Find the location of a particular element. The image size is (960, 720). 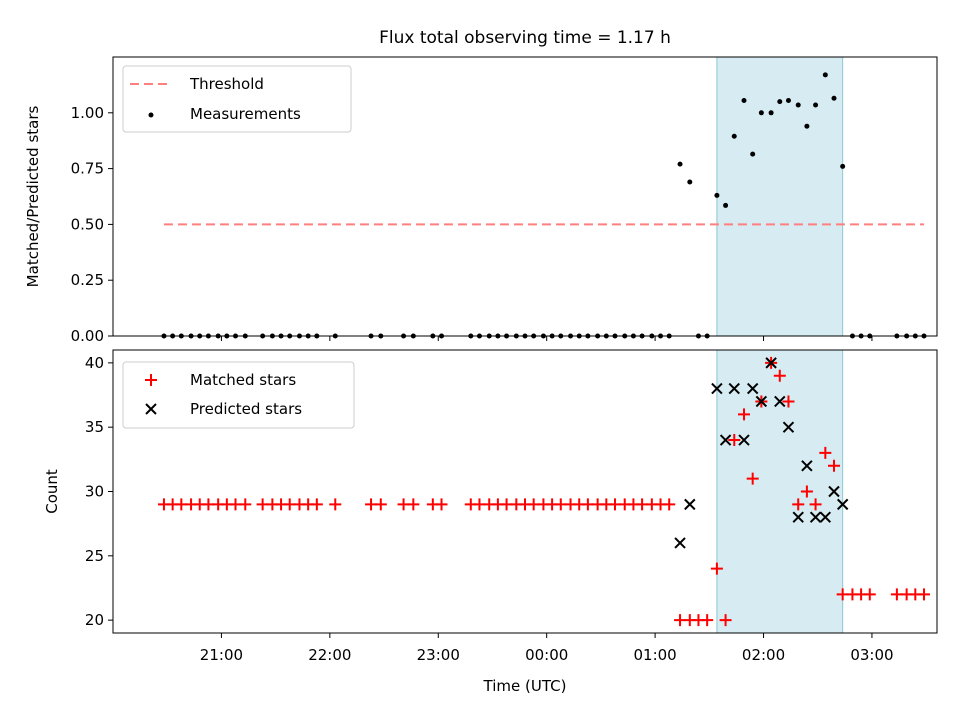

top-y-tick-label: 0.00 is located at coordinates (87, 336).